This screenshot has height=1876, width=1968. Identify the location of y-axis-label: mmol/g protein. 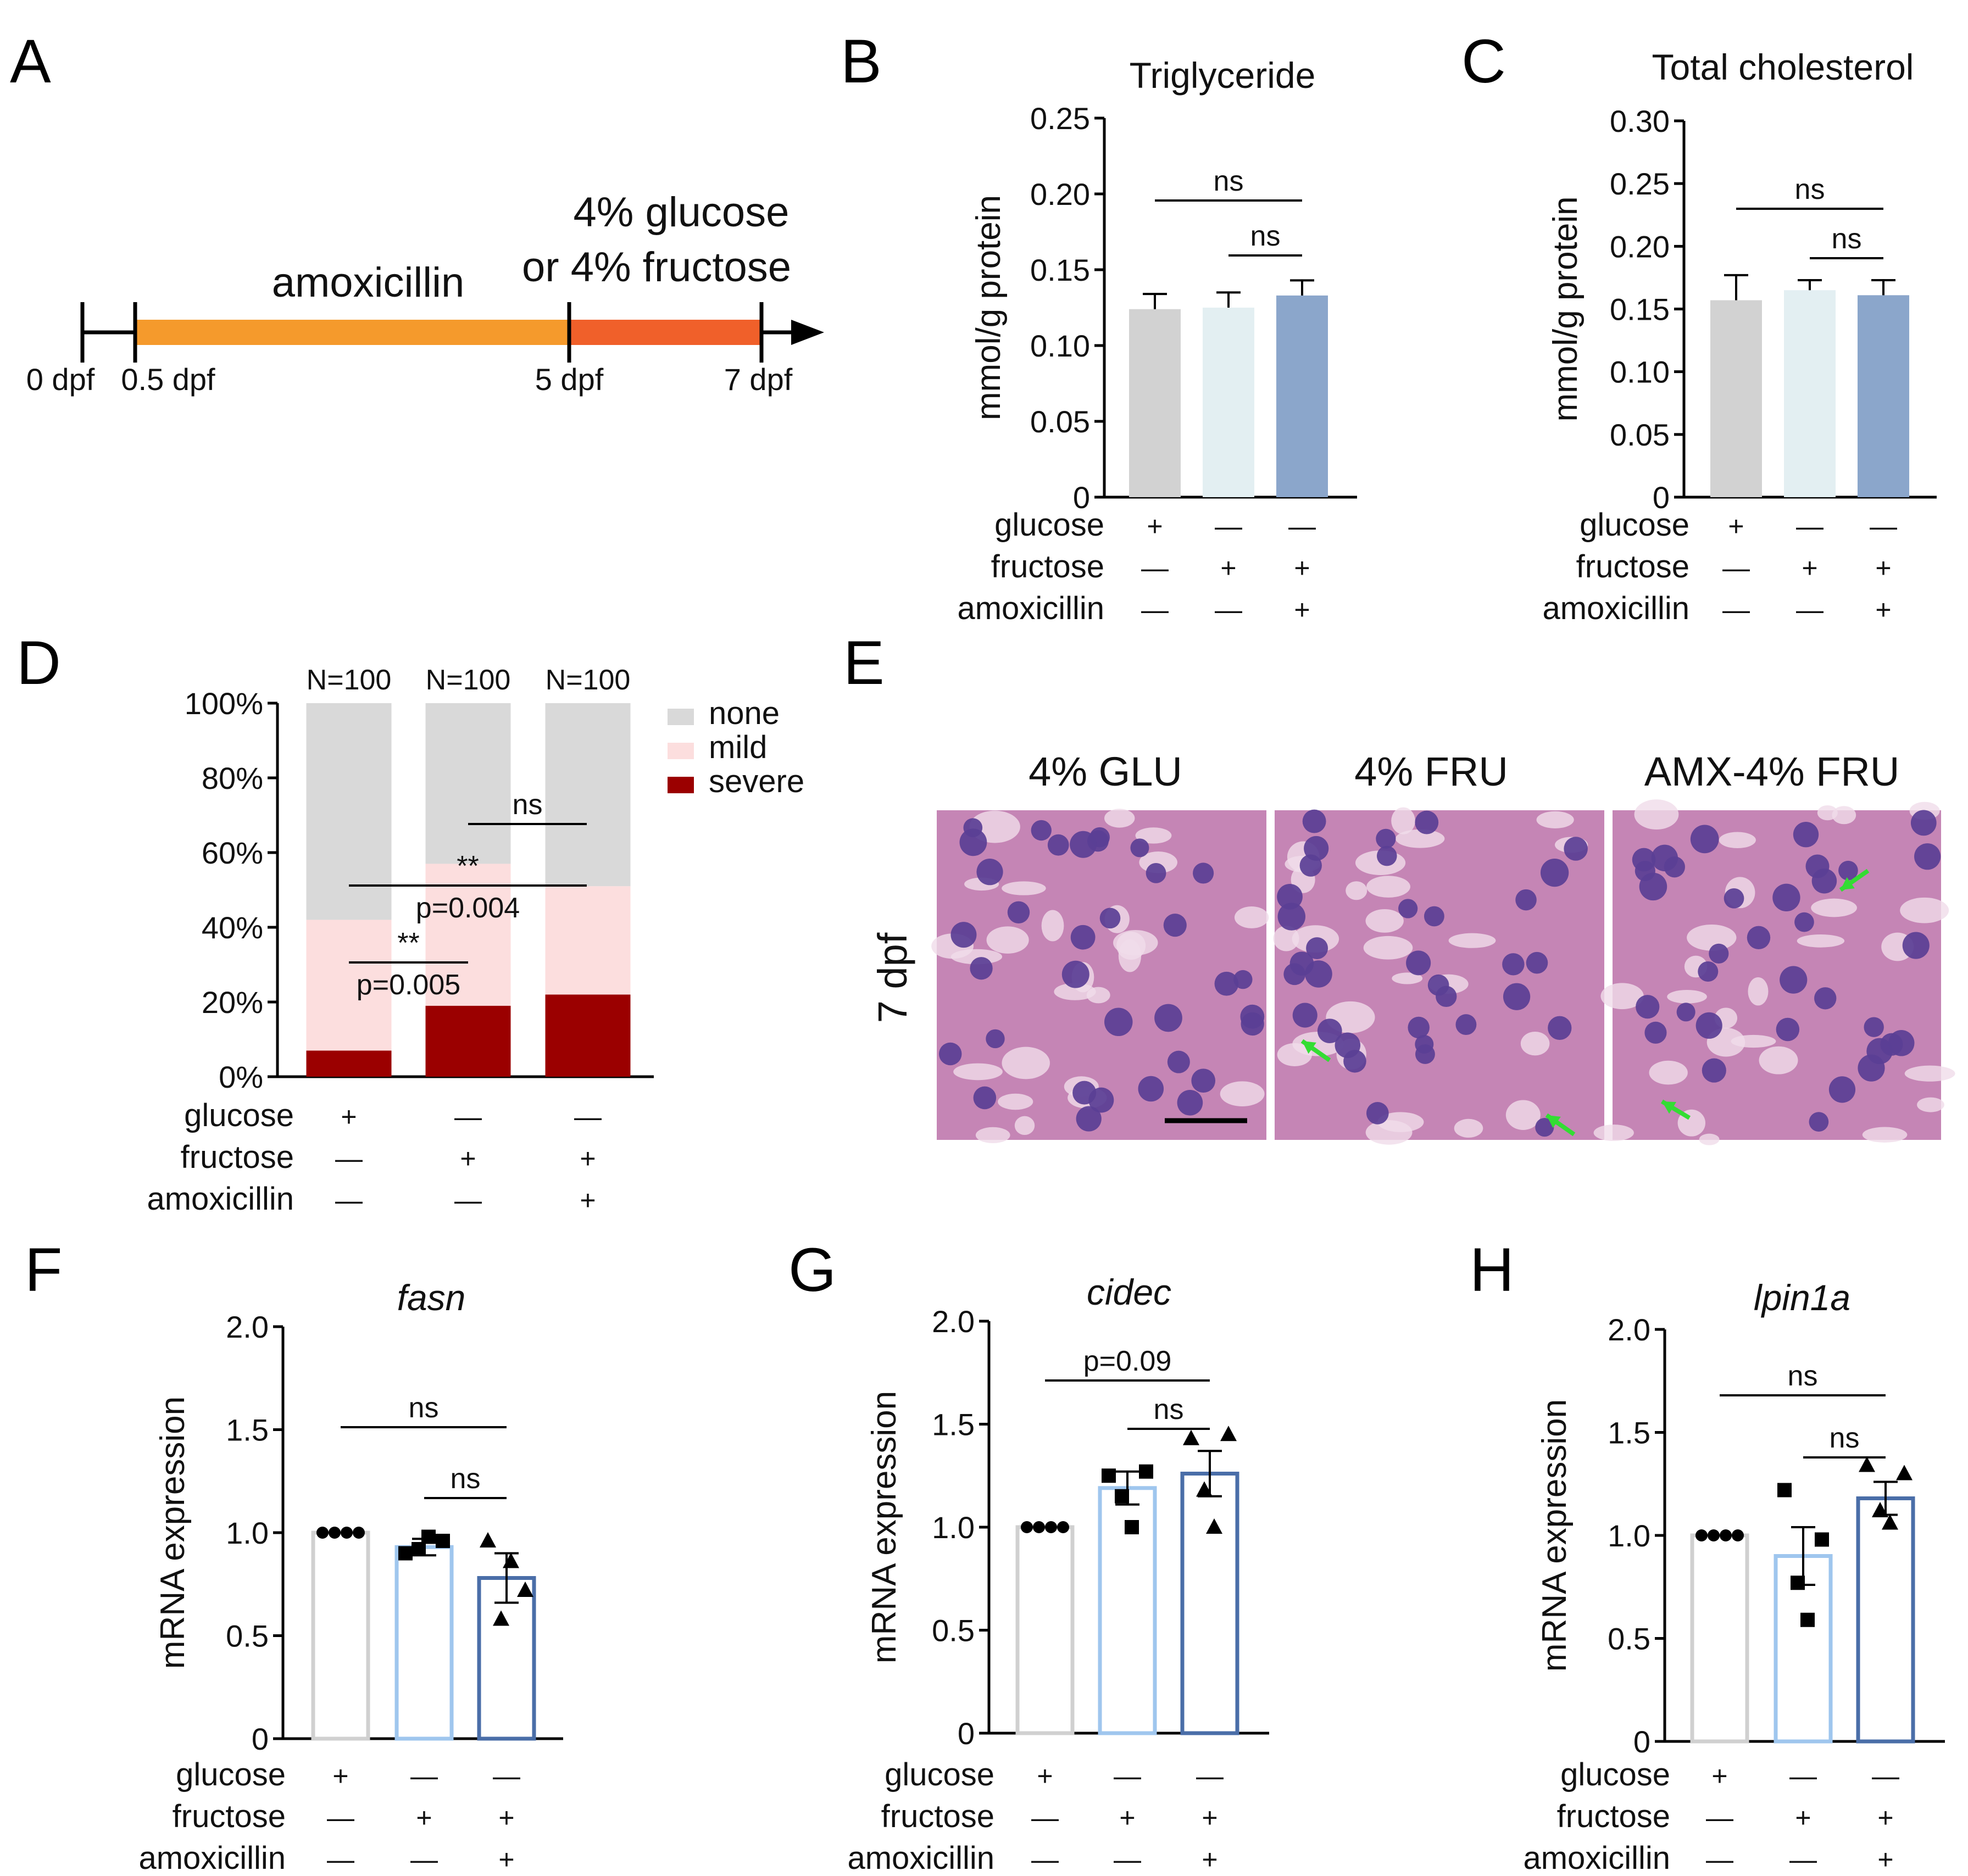
(989, 307).